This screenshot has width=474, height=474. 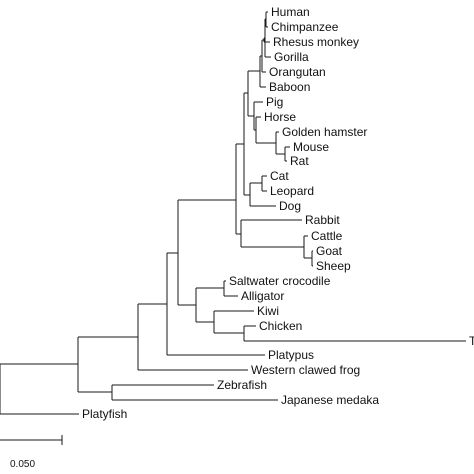 What do you see at coordinates (305, 370) in the screenshot?
I see `leaf-label-western-clawed-frog: Western clawed frog` at bounding box center [305, 370].